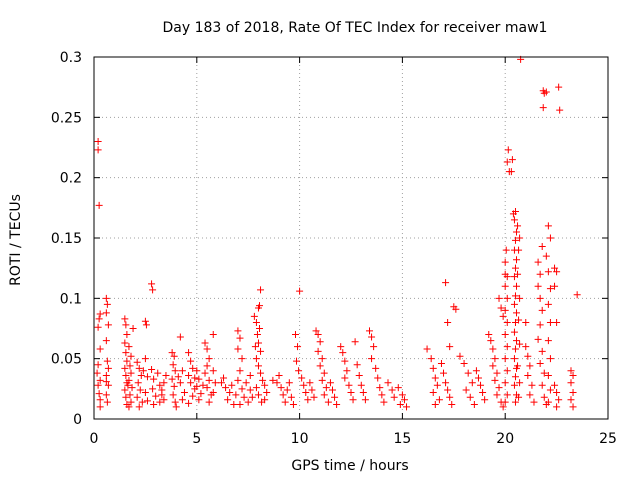 This screenshot has width=640, height=484. I want to click on y-tick-label: 0.15, so click(66, 239).